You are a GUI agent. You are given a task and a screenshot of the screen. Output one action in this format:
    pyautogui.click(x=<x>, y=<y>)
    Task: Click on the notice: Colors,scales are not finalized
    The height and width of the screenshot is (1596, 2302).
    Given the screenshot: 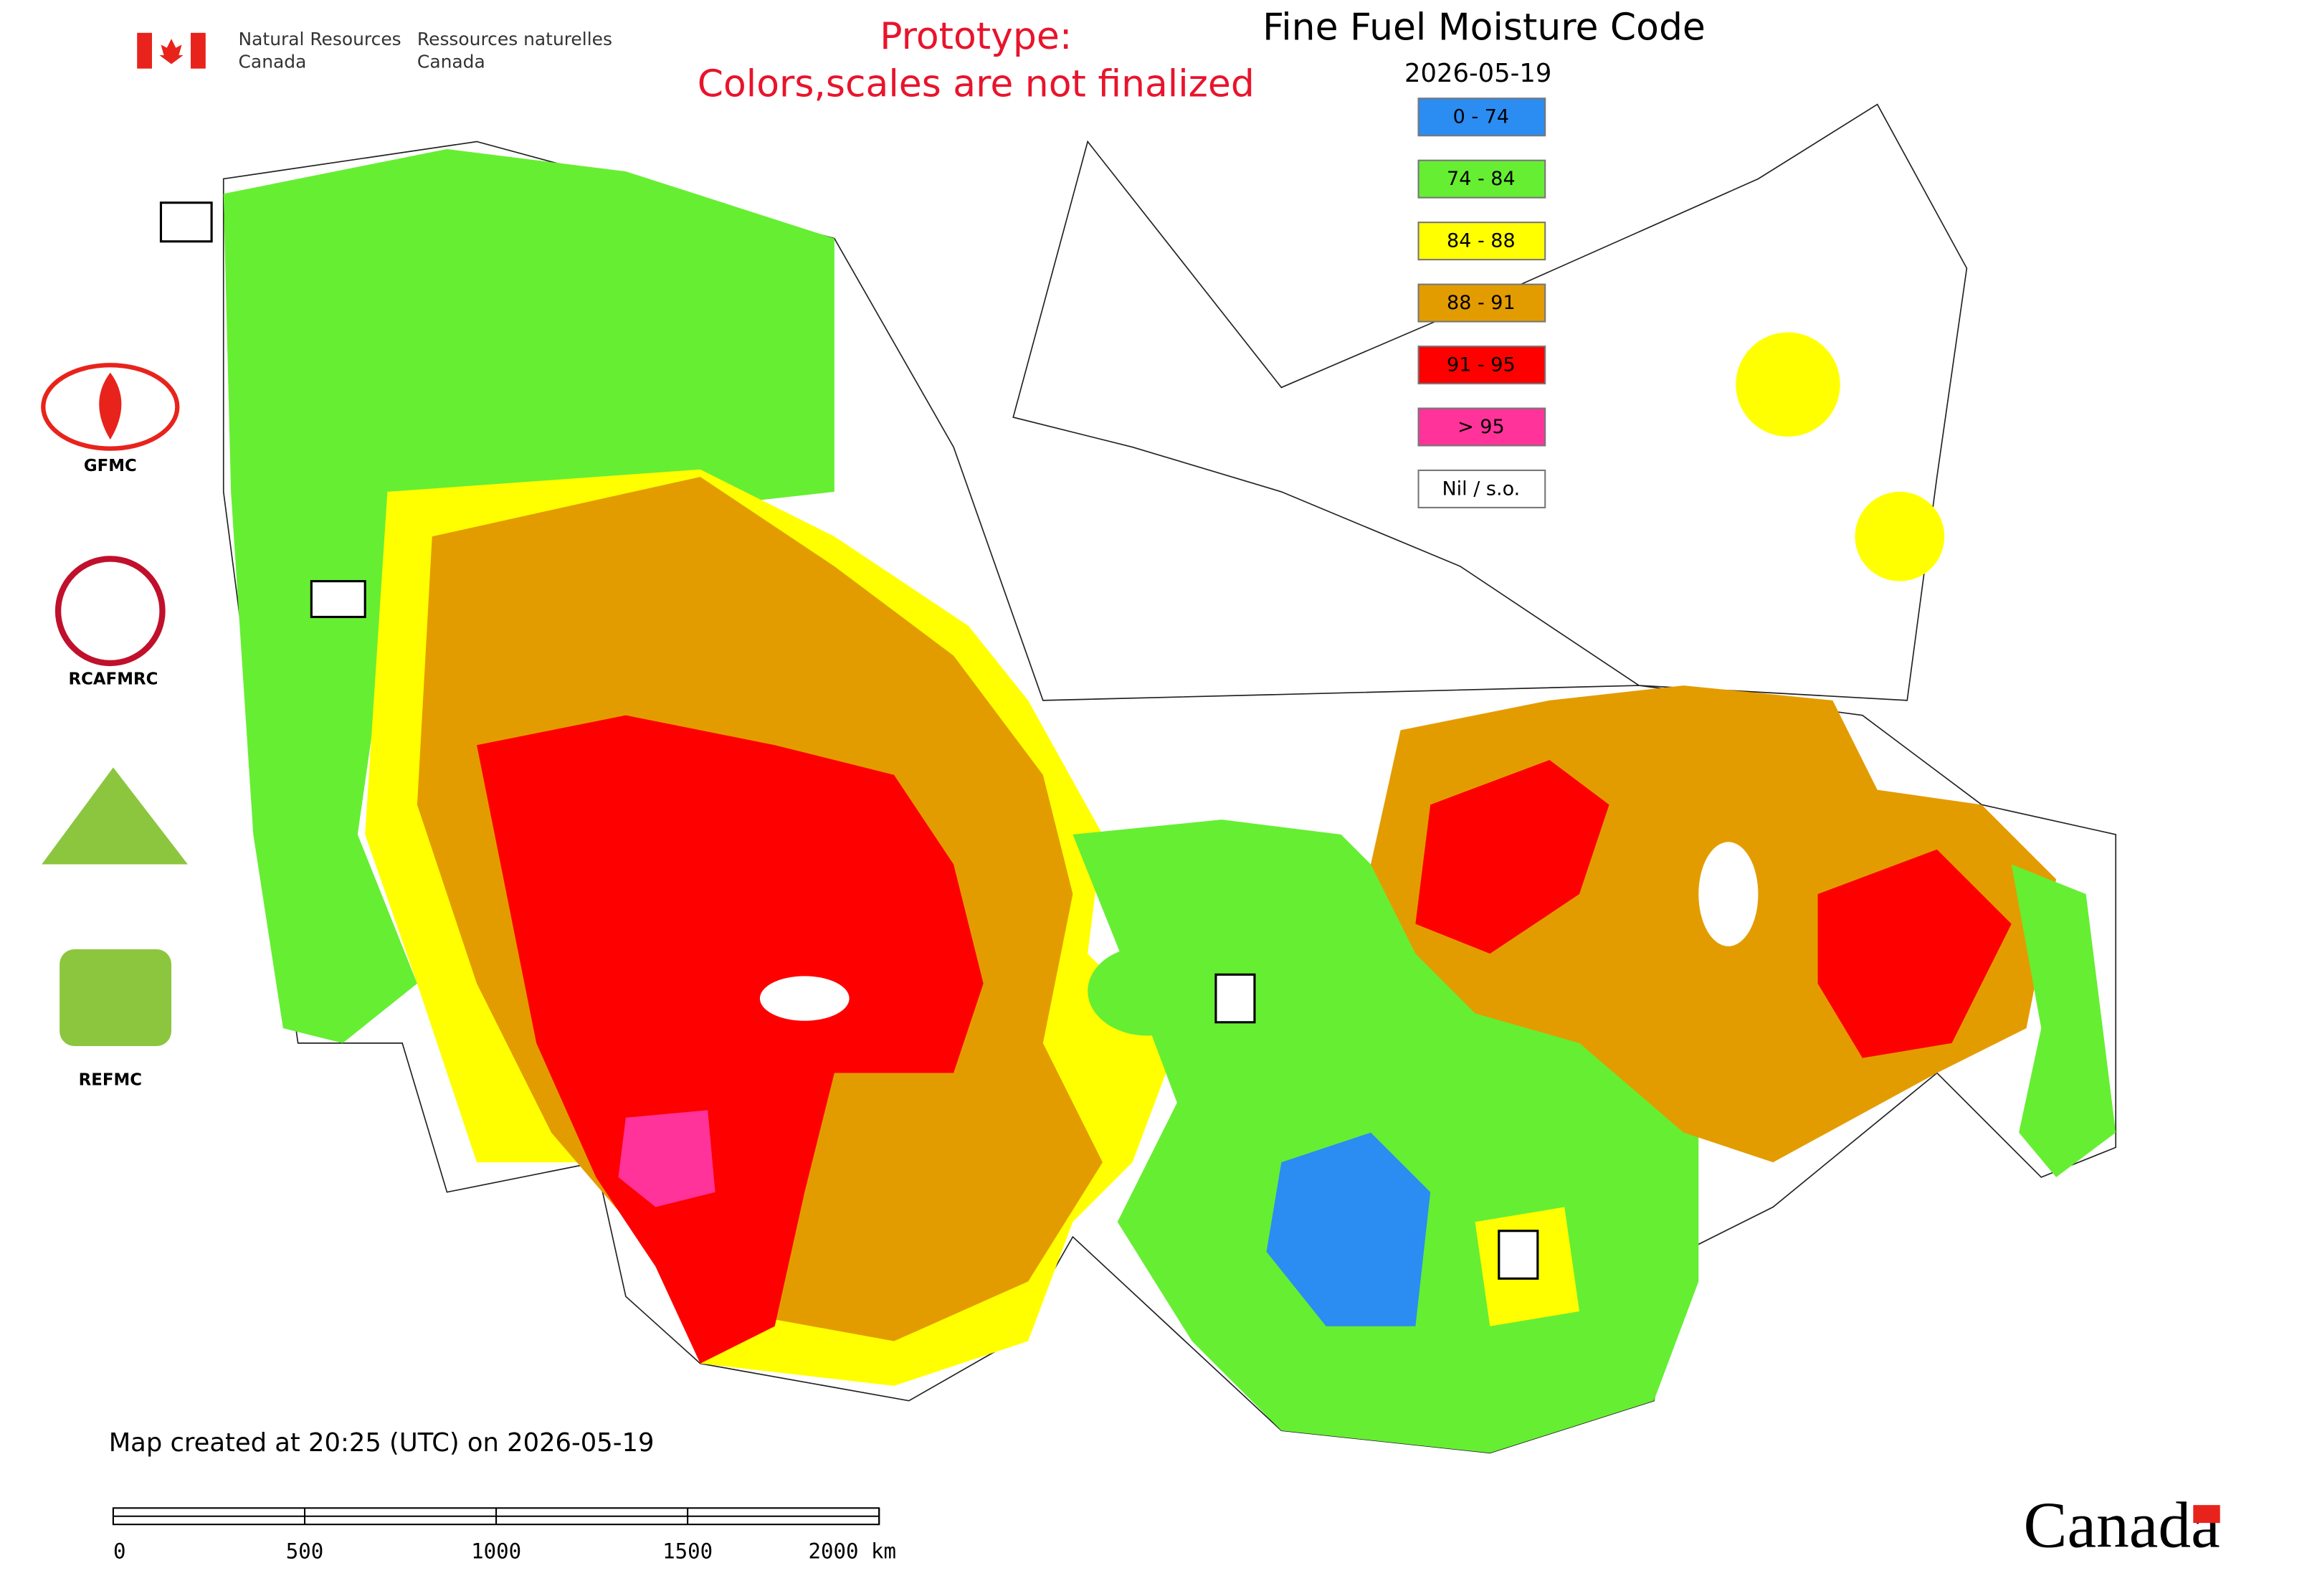 What is the action you would take?
    pyautogui.click(x=976, y=84)
    